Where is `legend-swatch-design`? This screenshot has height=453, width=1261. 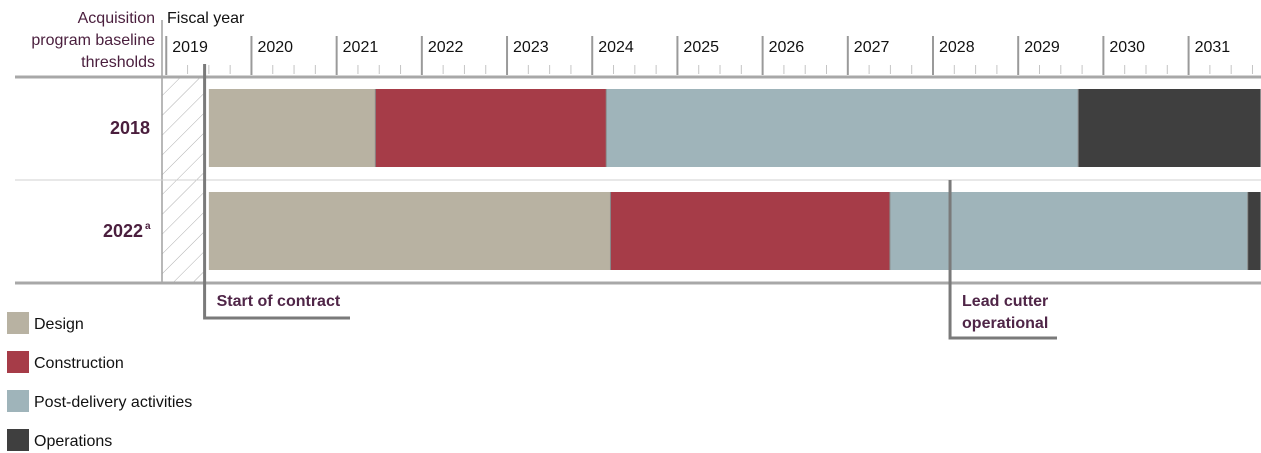
legend-swatch-design is located at coordinates (18, 323).